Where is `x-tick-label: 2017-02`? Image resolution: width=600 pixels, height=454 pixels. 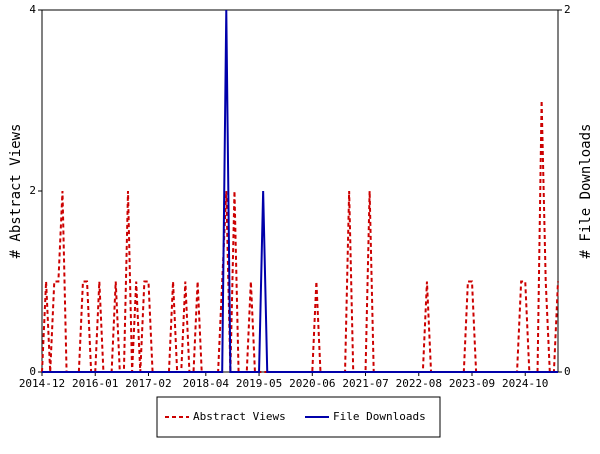
x-tick-label: 2017-02 is located at coordinates (148, 383).